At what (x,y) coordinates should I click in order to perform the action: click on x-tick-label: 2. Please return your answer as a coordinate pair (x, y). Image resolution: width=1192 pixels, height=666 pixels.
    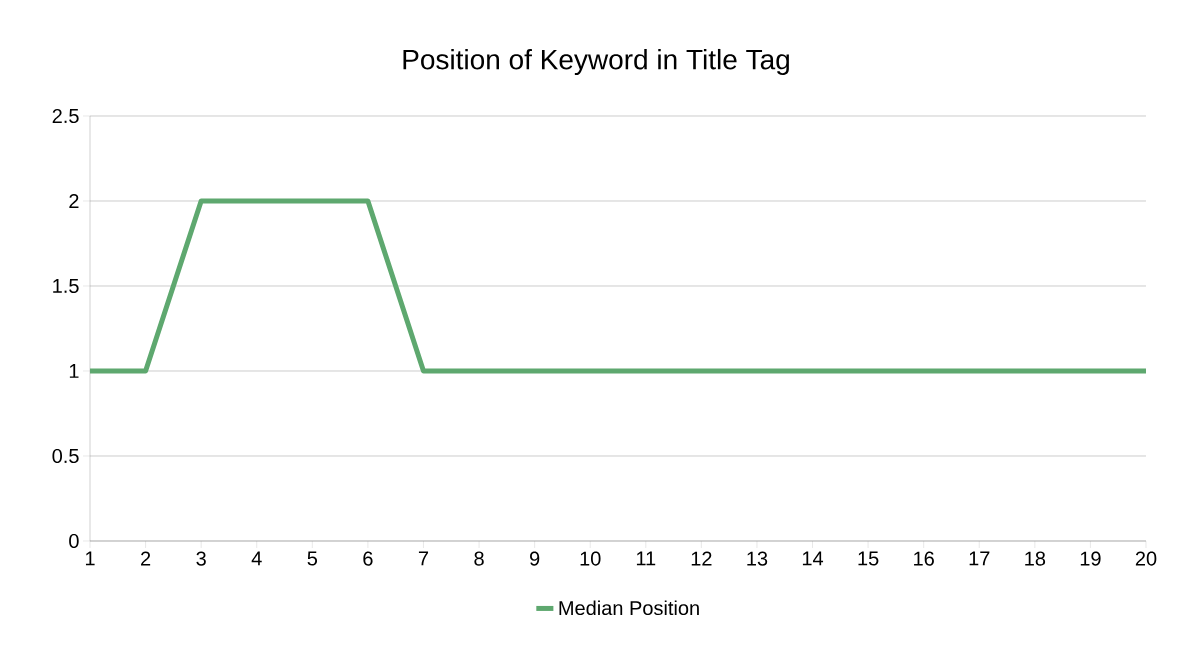
    Looking at the image, I should click on (146, 558).